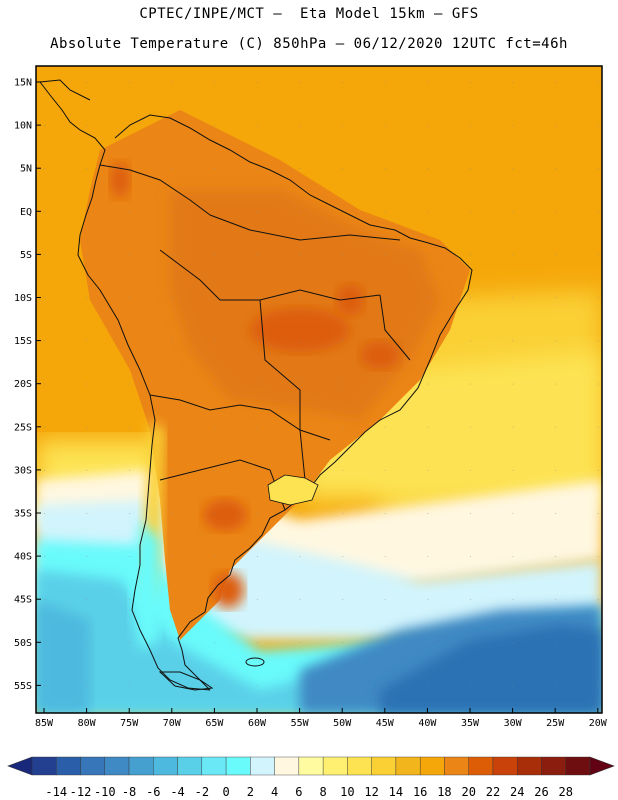 This screenshot has width=618, height=800. What do you see at coordinates (23, 298) in the screenshot?
I see `lat-label: 10S` at bounding box center [23, 298].